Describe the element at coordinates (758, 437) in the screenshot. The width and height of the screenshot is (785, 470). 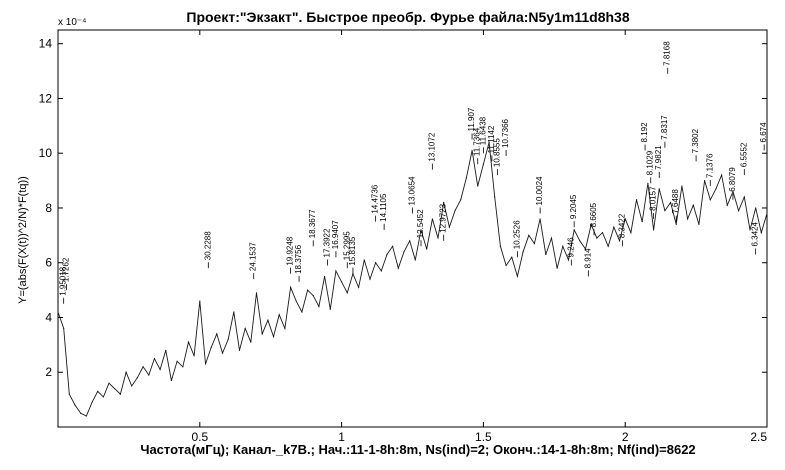
I see `x-tick-label: 2.5` at that location.